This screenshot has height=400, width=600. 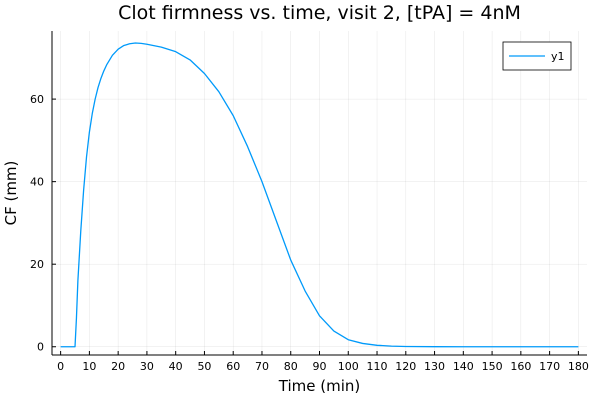 I want to click on x-tick-label: 80, so click(x=291, y=366).